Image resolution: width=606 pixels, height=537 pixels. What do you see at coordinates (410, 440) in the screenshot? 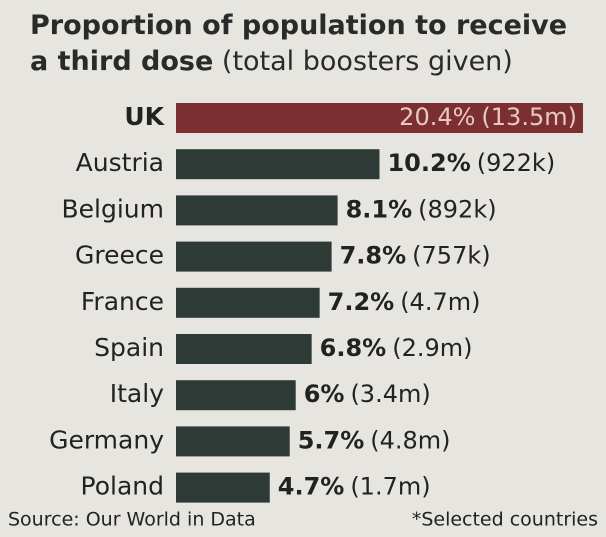
I see `boosters-label: (4.8m)` at bounding box center [410, 440].